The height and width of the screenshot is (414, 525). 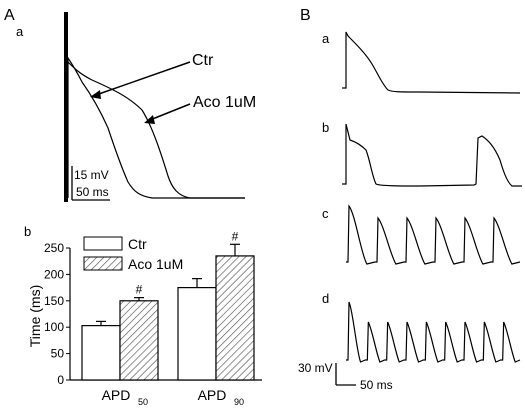 What do you see at coordinates (149, 119) in the screenshot?
I see `arrow-aco-head` at bounding box center [149, 119].